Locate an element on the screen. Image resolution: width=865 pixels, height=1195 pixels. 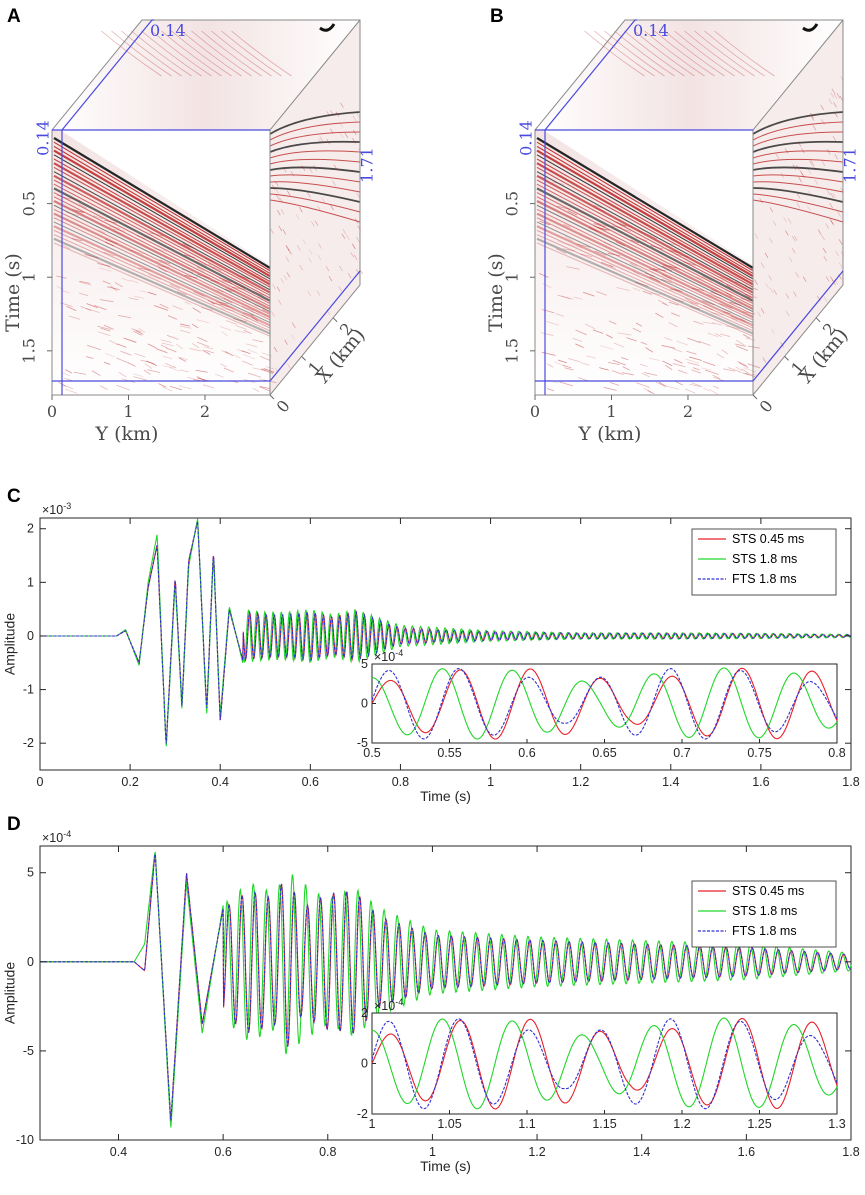
x-tick-label: 0.4 is located at coordinates (220, 782).